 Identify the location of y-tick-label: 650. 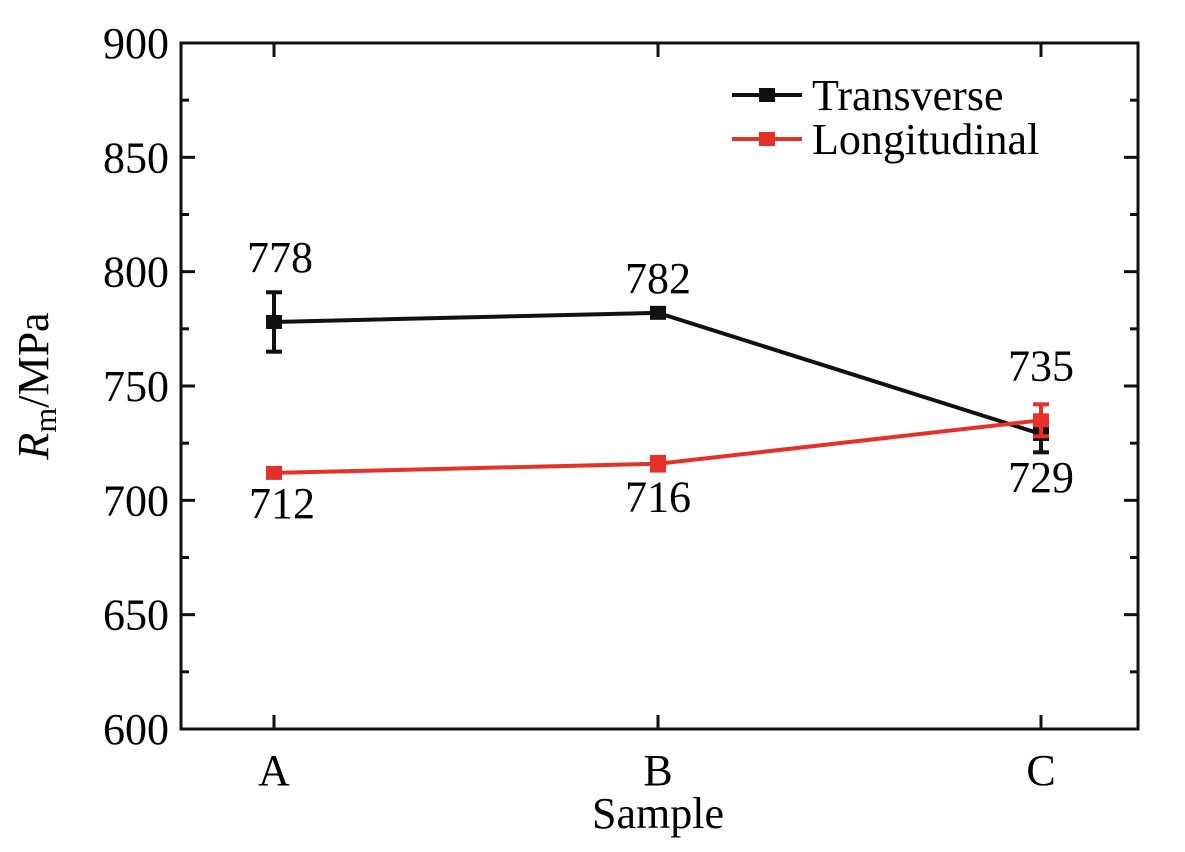
(136, 615).